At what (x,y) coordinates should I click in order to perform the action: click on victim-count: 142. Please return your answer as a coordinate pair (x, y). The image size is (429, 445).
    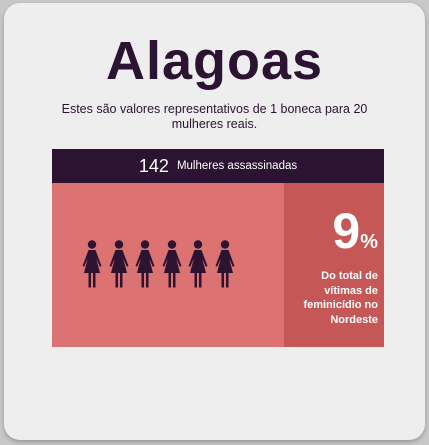
    Looking at the image, I should click on (153, 165).